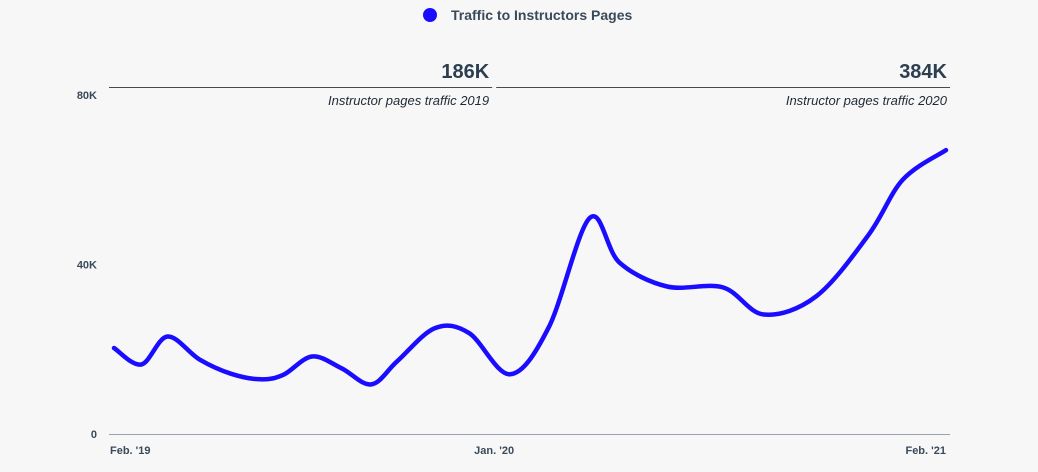 This screenshot has width=1038, height=472. What do you see at coordinates (430, 15) in the screenshot?
I see `legend-marker` at bounding box center [430, 15].